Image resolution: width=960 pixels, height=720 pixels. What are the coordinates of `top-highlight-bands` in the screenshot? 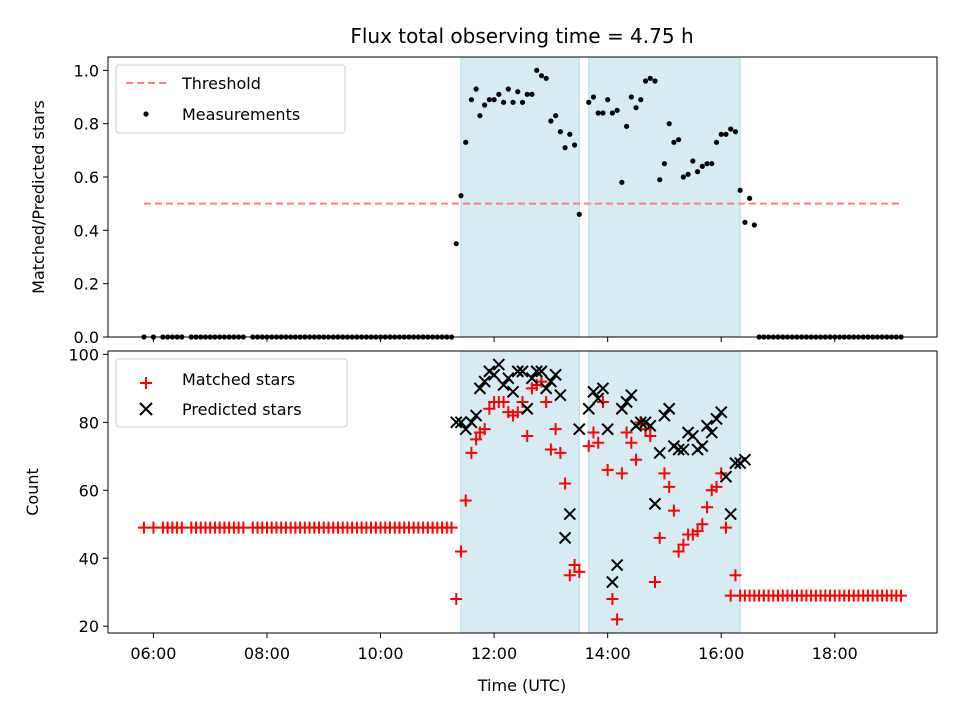 It's located at (600, 197).